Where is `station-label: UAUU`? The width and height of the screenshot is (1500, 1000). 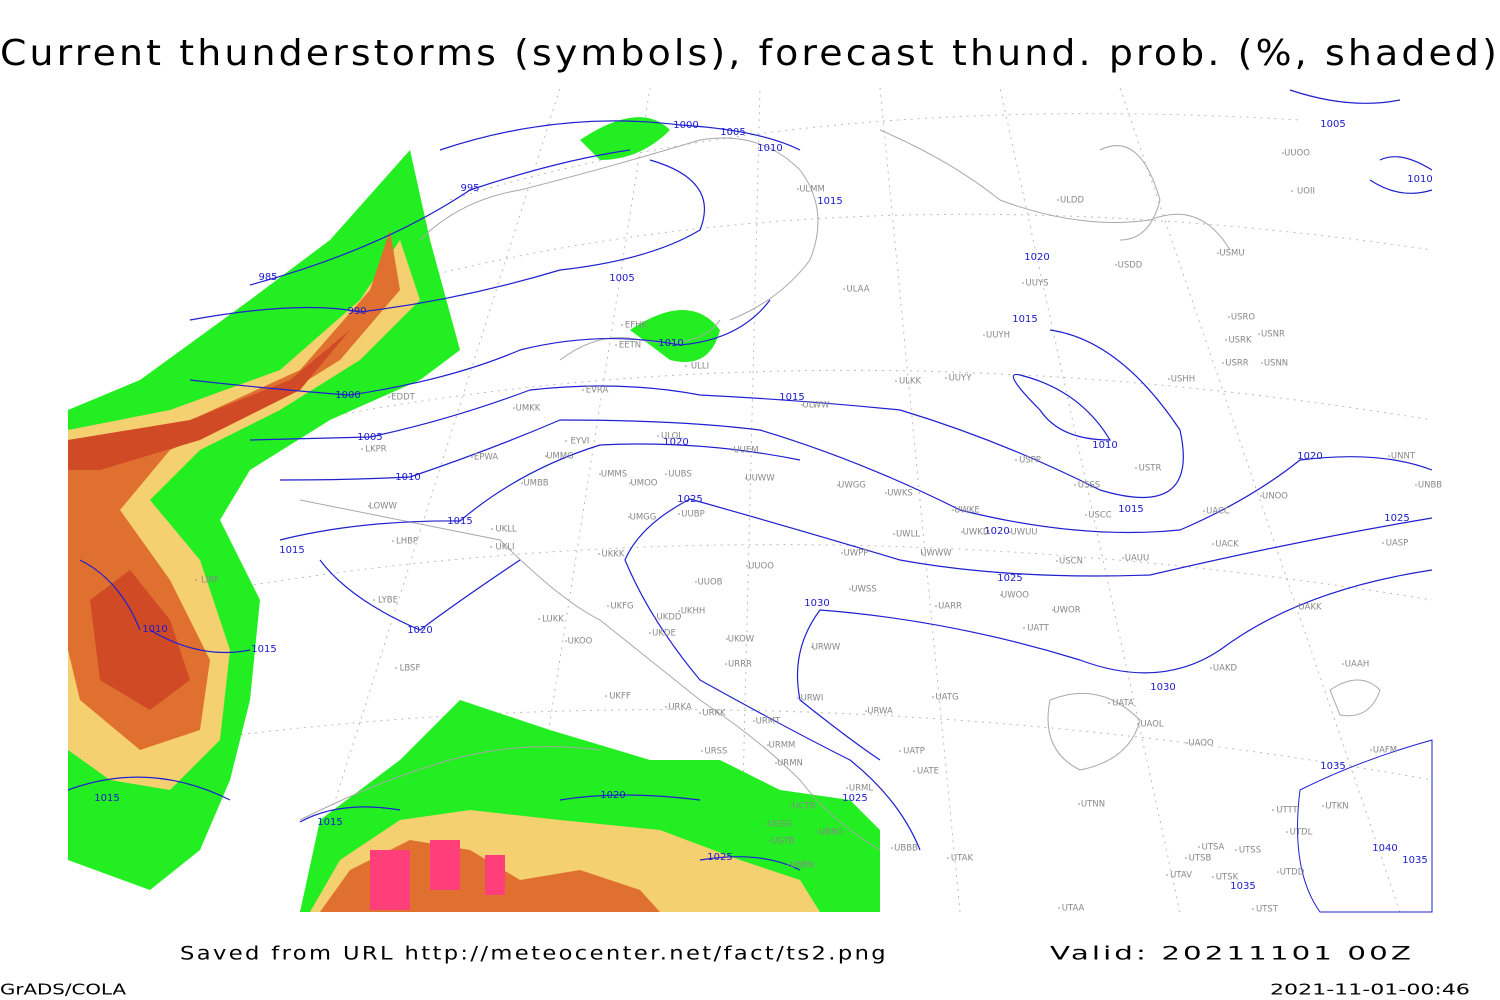
station-label: UAUU is located at coordinates (1137, 559).